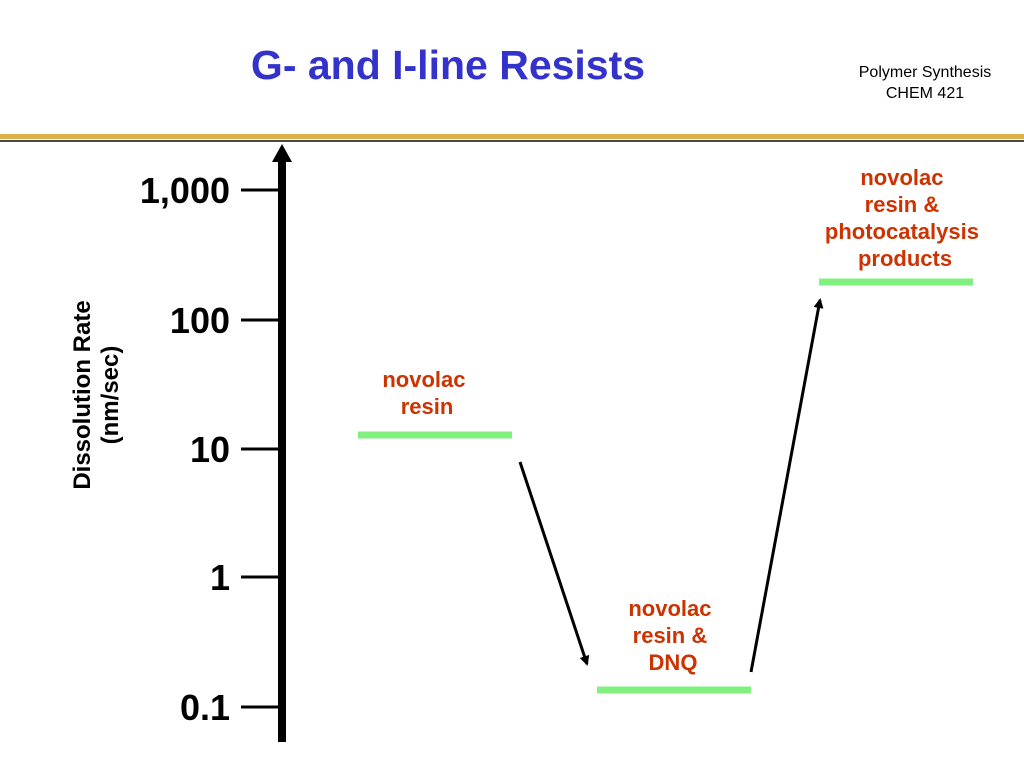 The height and width of the screenshot is (768, 1024). I want to click on tick-1: 1, so click(246, 577).